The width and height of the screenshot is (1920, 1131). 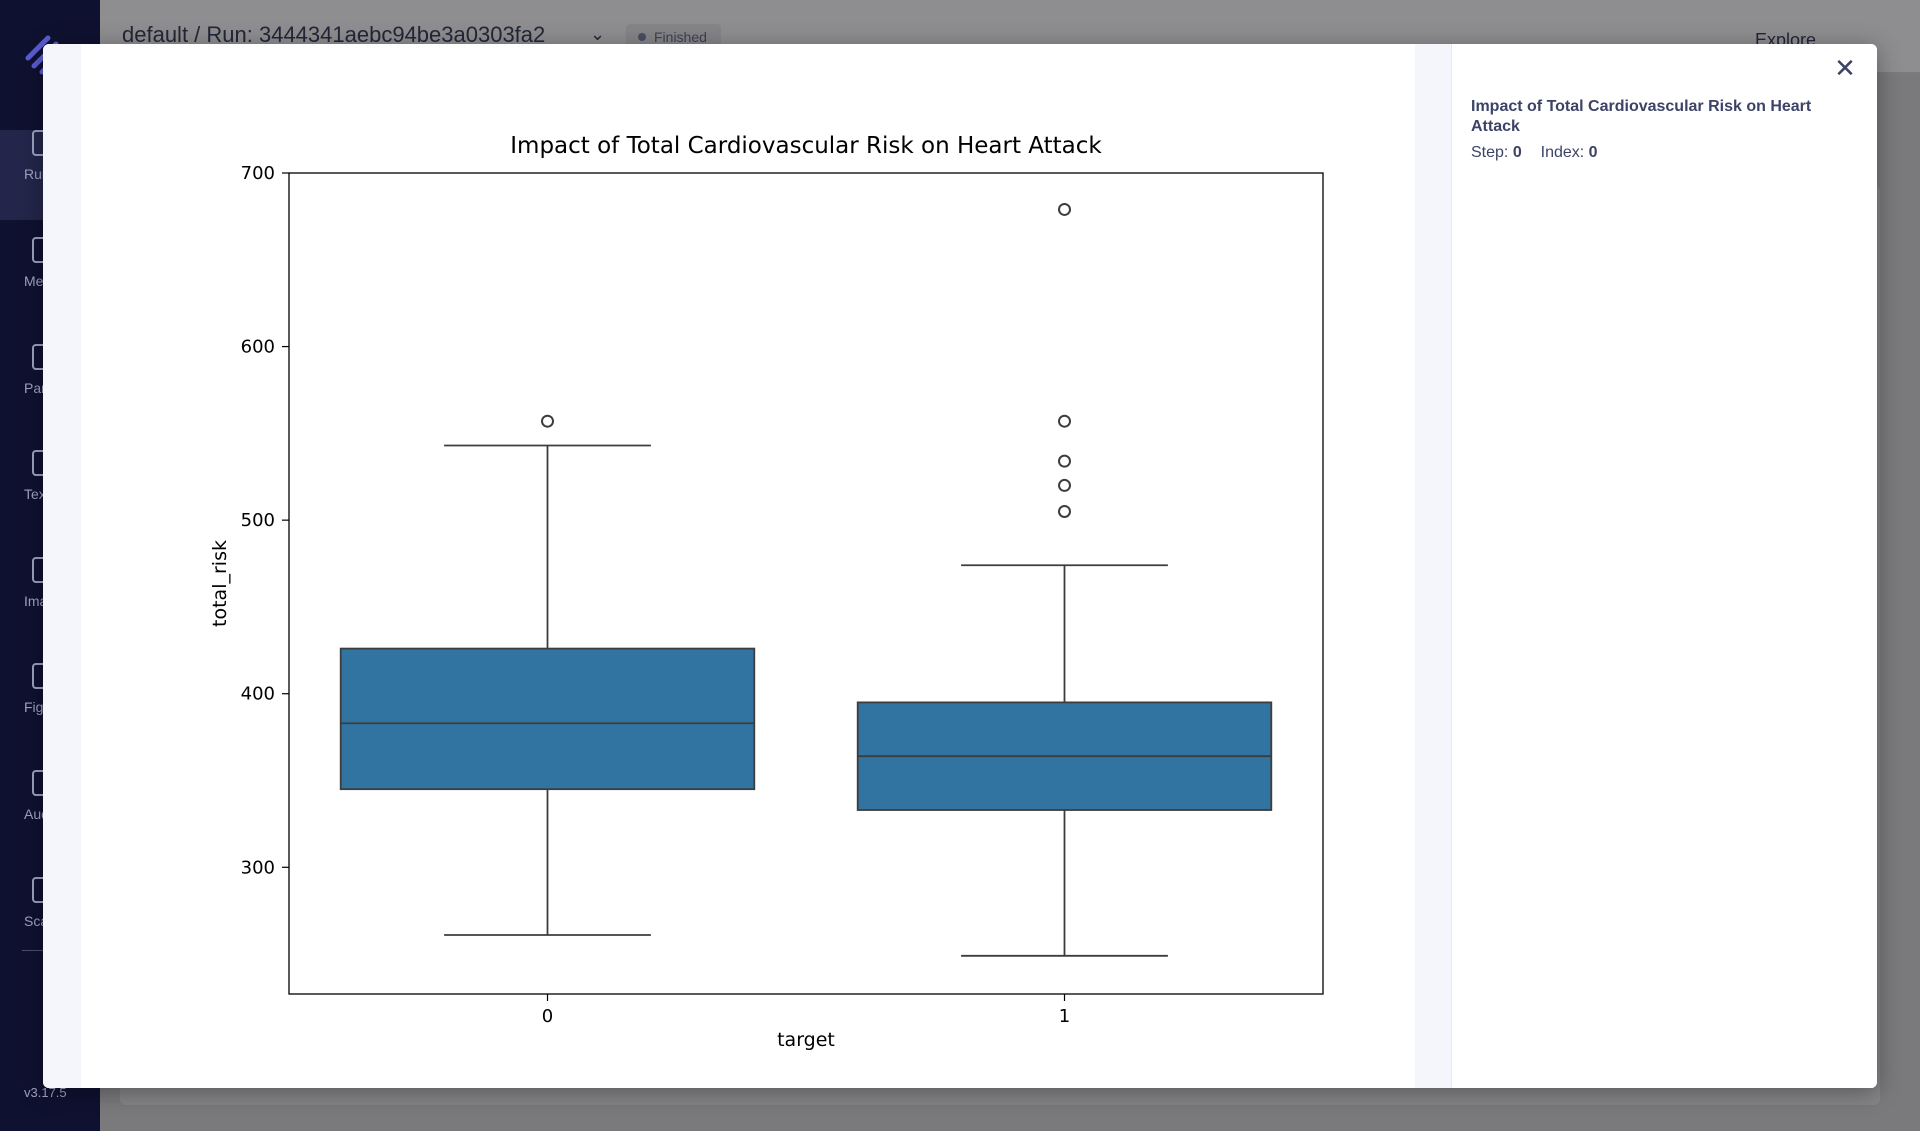 What do you see at coordinates (62, 566) in the screenshot?
I see `modal-left-gutter` at bounding box center [62, 566].